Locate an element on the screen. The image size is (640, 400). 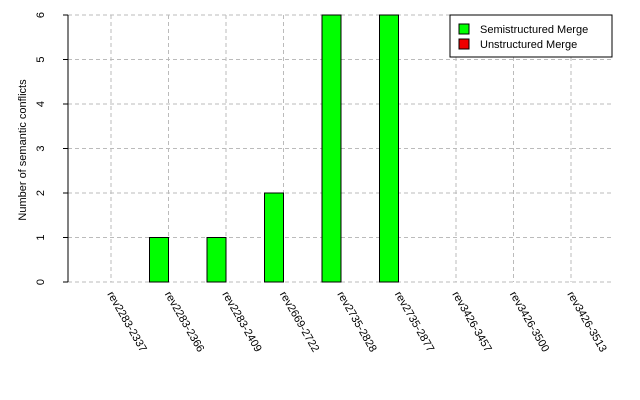
x-tick-label: rev3426-3457 is located at coordinates (471, 322).